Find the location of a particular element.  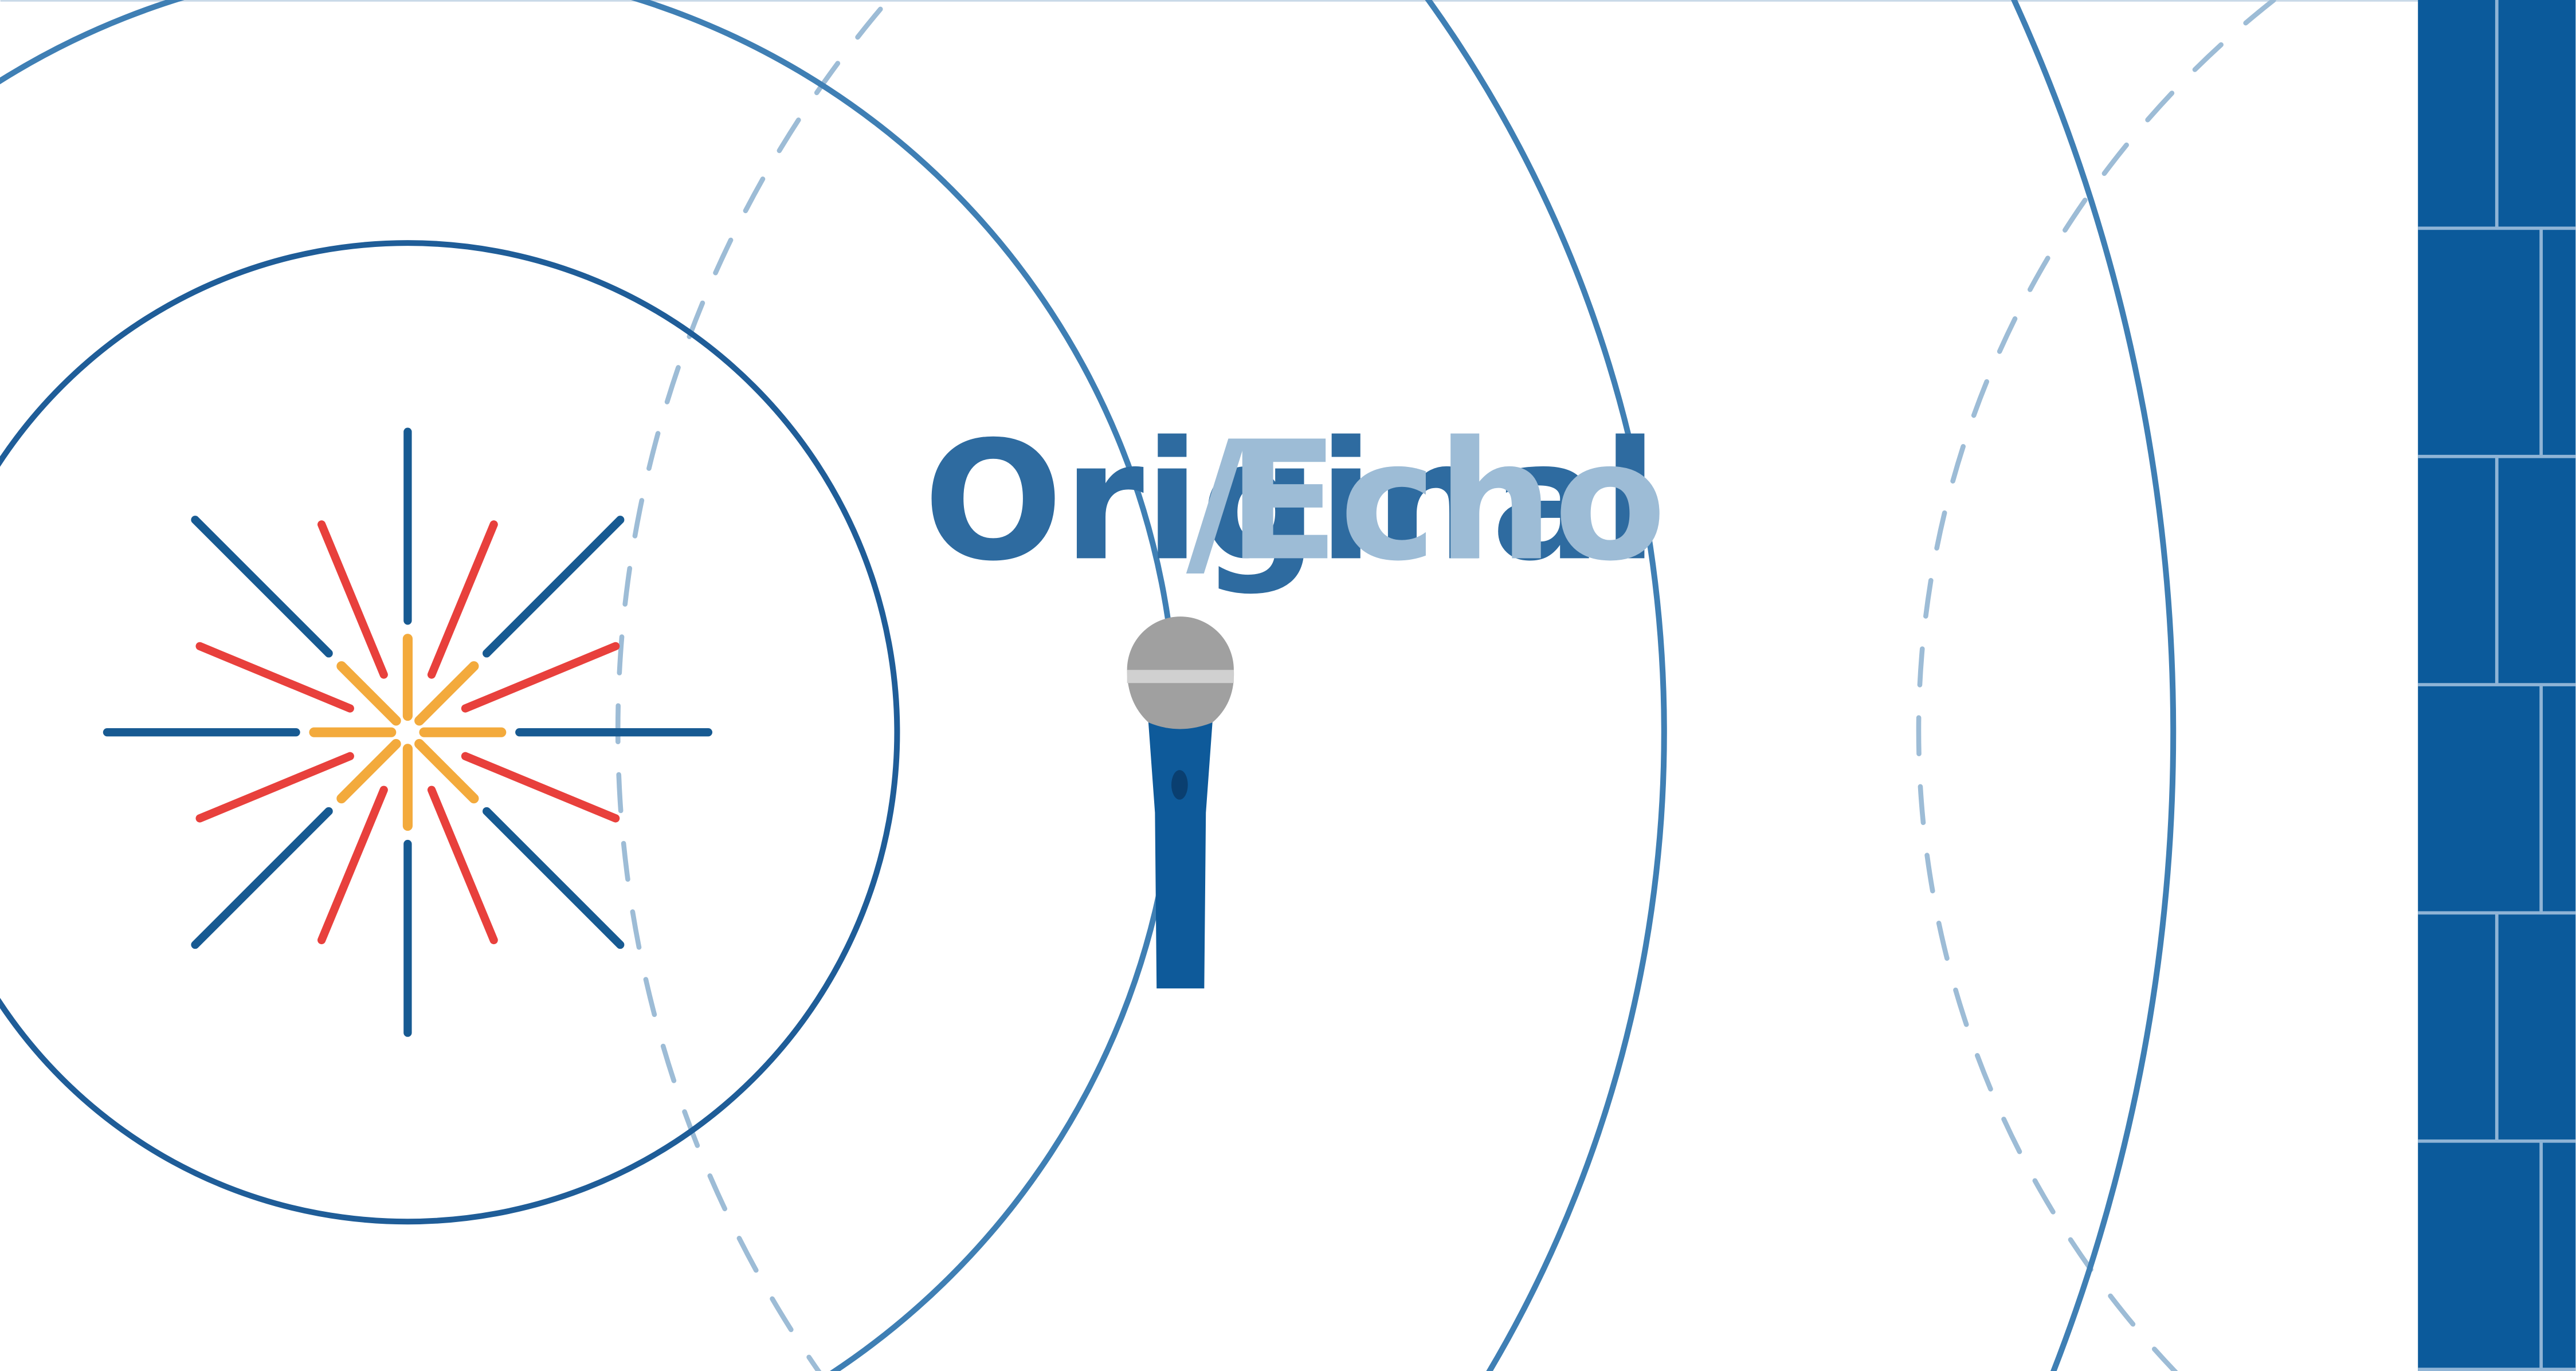

label-echo: Echo is located at coordinates (1447, 501).